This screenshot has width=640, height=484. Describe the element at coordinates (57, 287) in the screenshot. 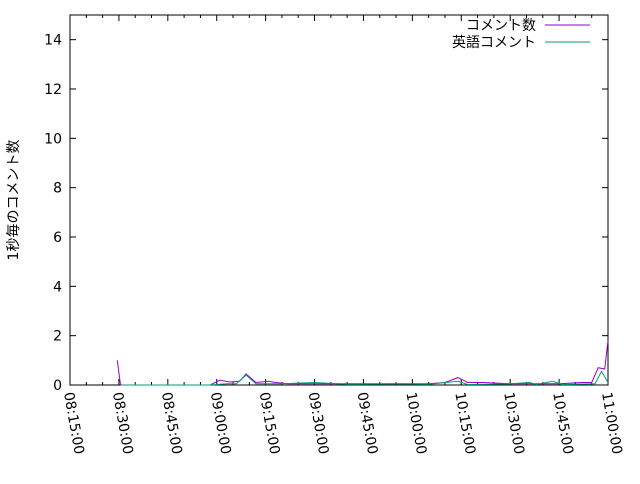

I see `y-tick-label: 4` at that location.